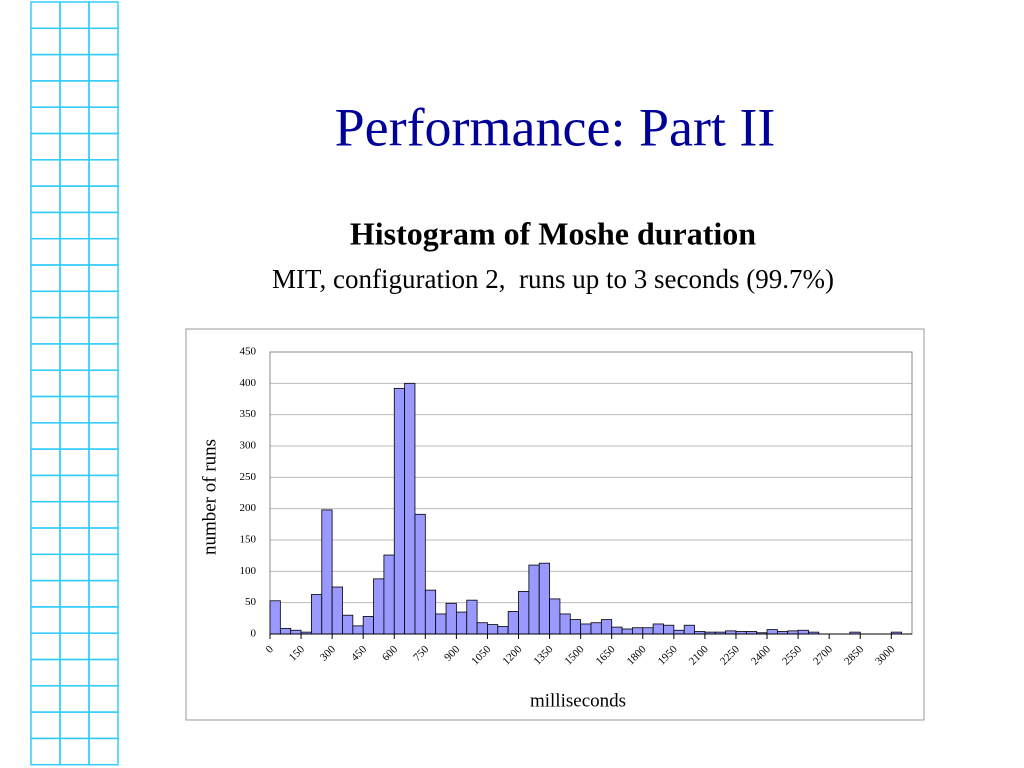 Image resolution: width=1024 pixels, height=768 pixels. Describe the element at coordinates (248, 477) in the screenshot. I see `y-tick-label: 250` at that location.